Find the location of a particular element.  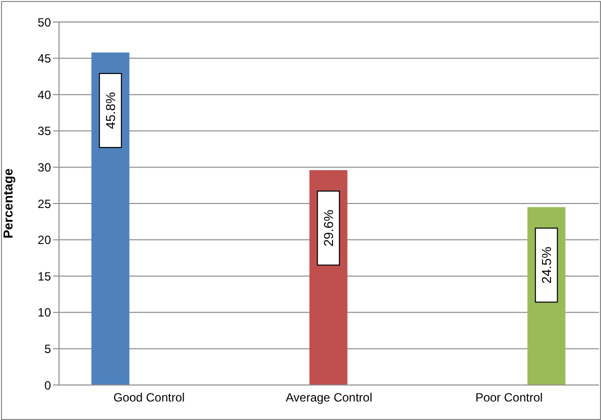

x-tick-label: Average Control is located at coordinates (329, 397).